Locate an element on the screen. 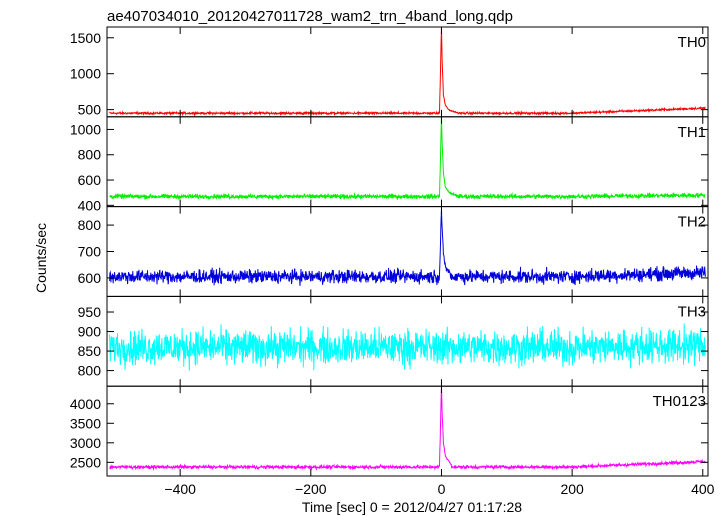 The image size is (720, 516). y-tick-label: 1500 is located at coordinates (85, 38).